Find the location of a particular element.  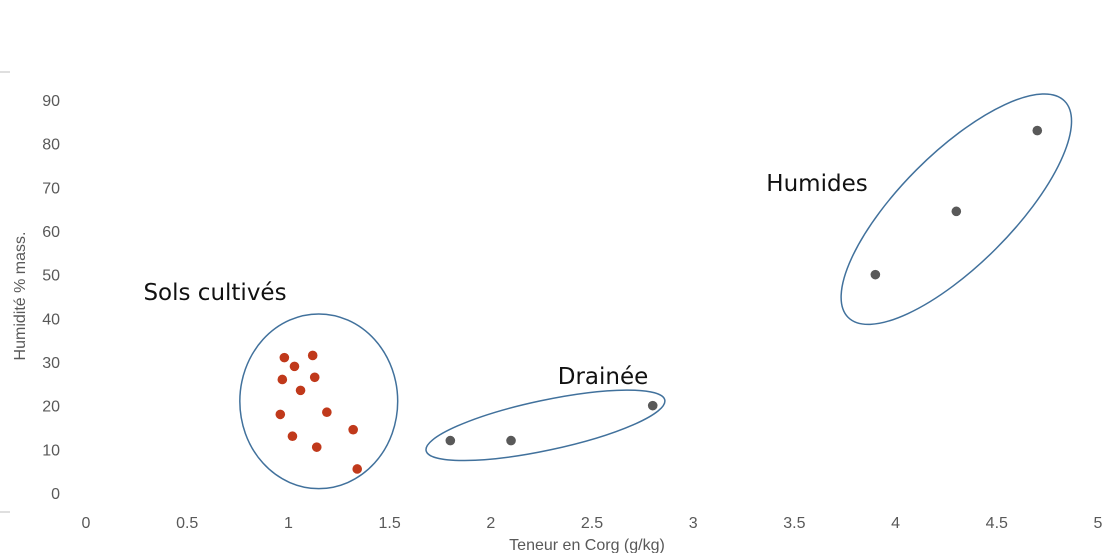

cluster-label: Humides is located at coordinates (816, 184).